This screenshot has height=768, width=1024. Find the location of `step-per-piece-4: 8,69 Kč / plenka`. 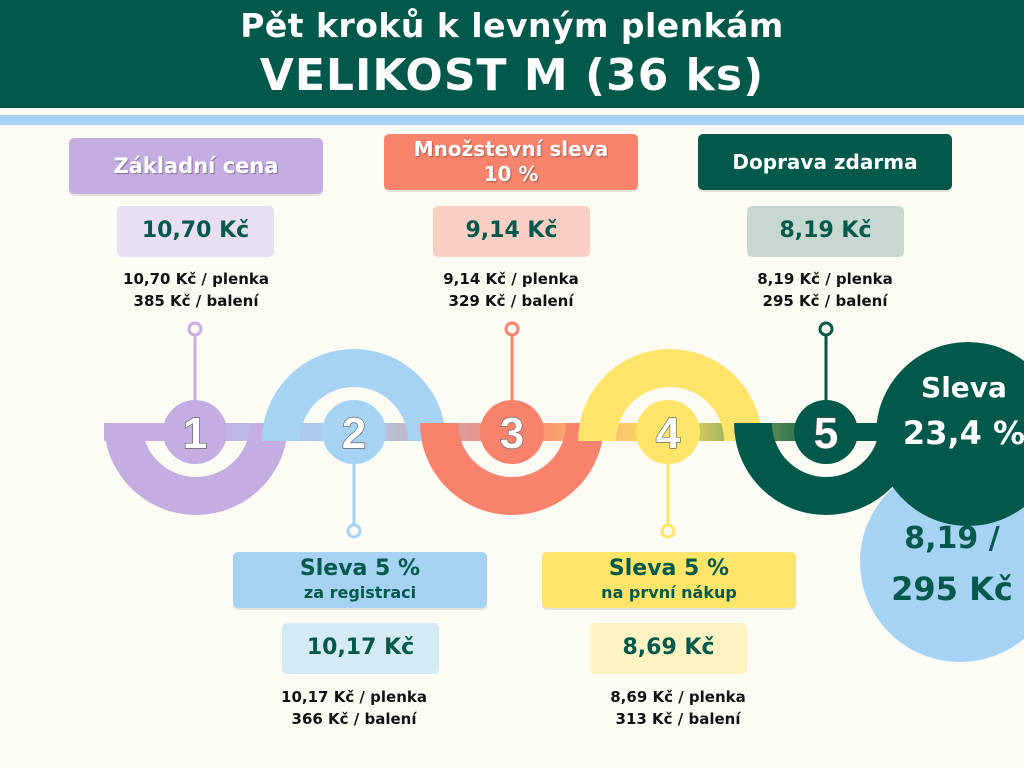

step-per-piece-4: 8,69 Kč / plenka is located at coordinates (678, 697).